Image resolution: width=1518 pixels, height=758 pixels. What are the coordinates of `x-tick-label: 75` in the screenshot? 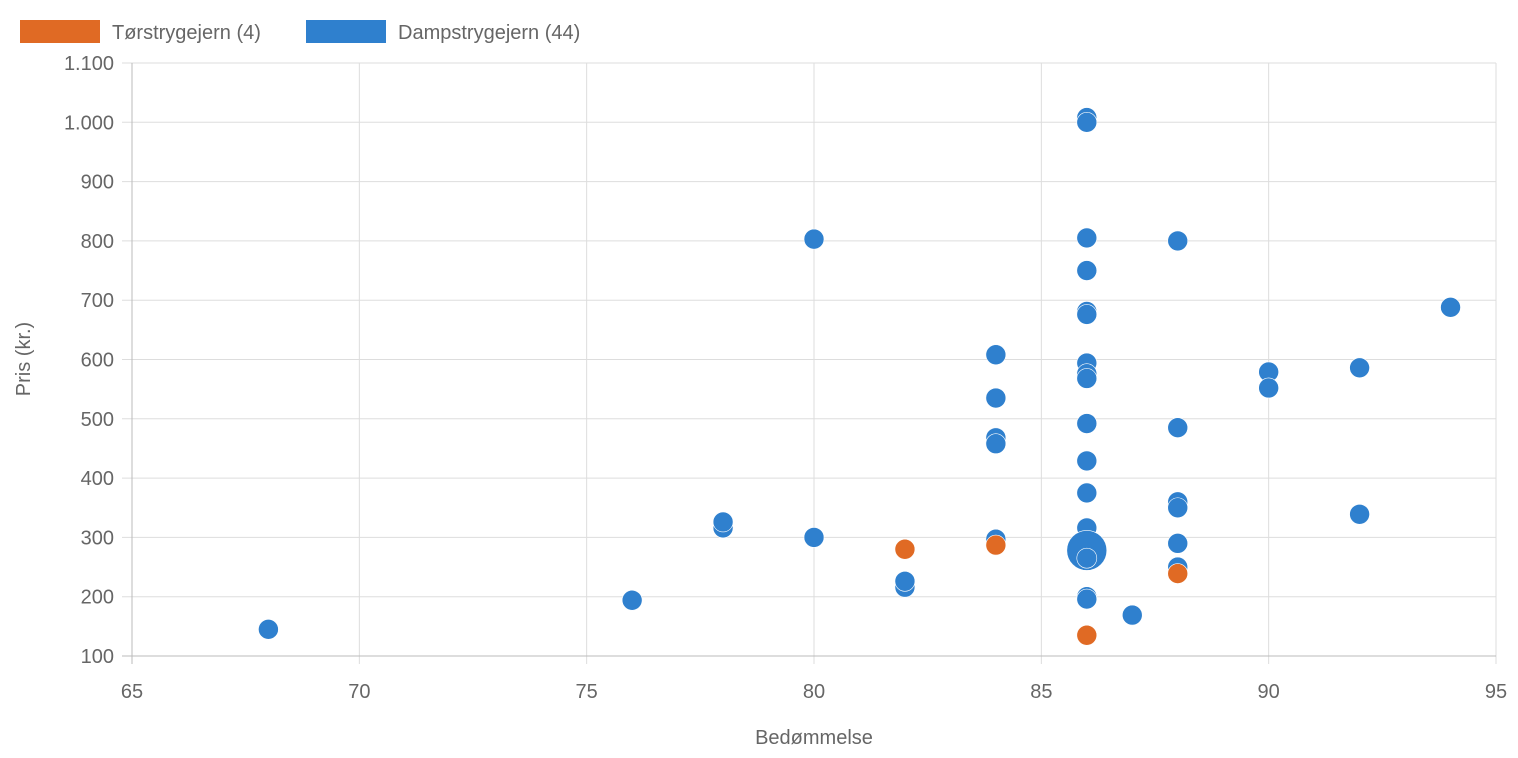 It's located at (587, 692).